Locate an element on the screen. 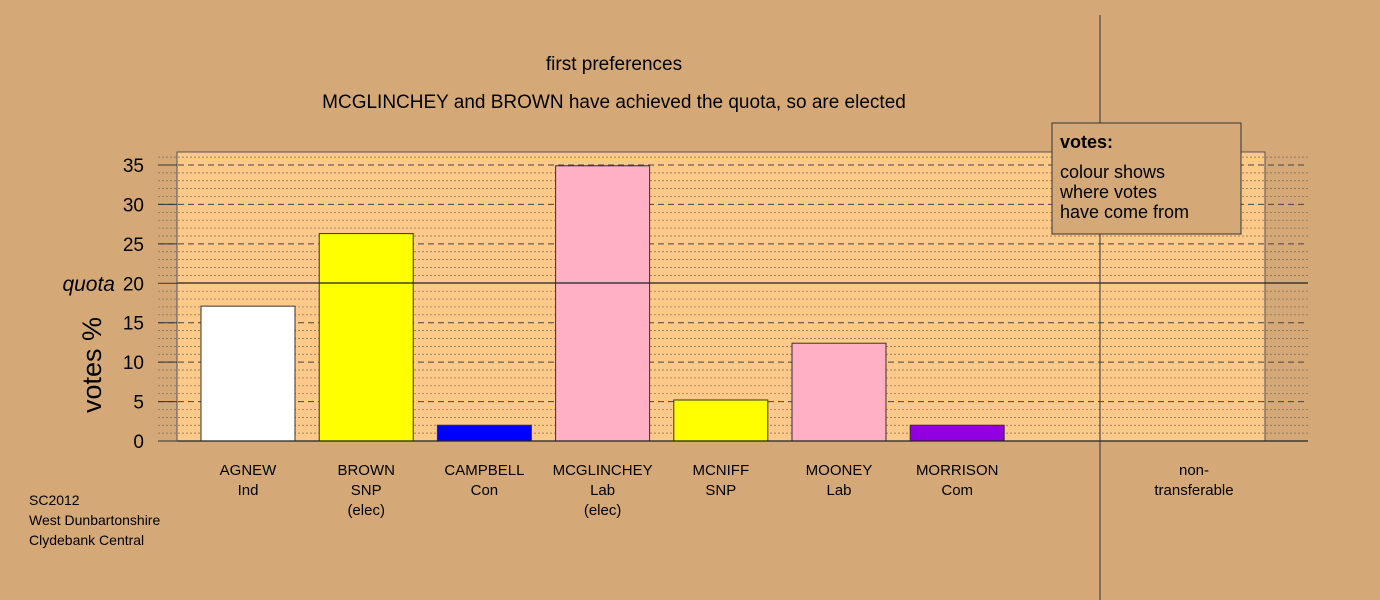 This screenshot has width=1380, height=600. y-tick-label: 0 is located at coordinates (138, 442).